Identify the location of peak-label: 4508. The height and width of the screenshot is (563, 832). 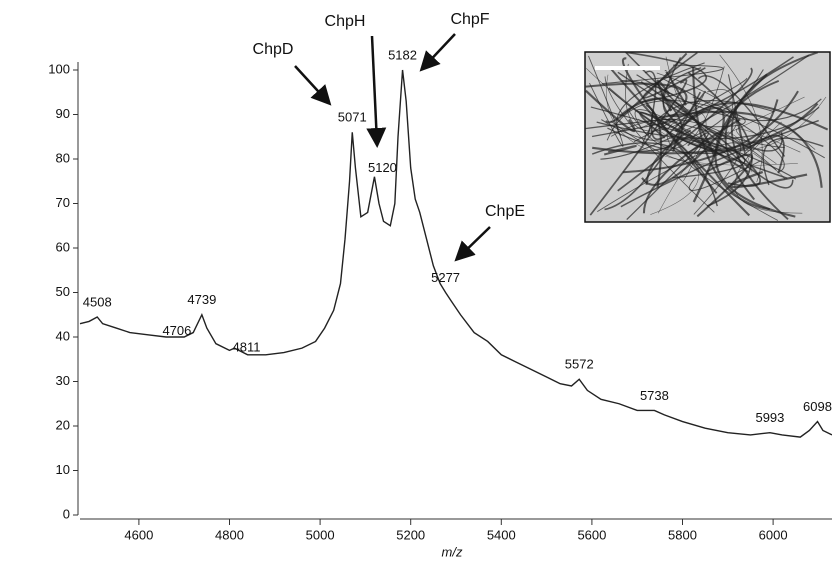
(97, 301).